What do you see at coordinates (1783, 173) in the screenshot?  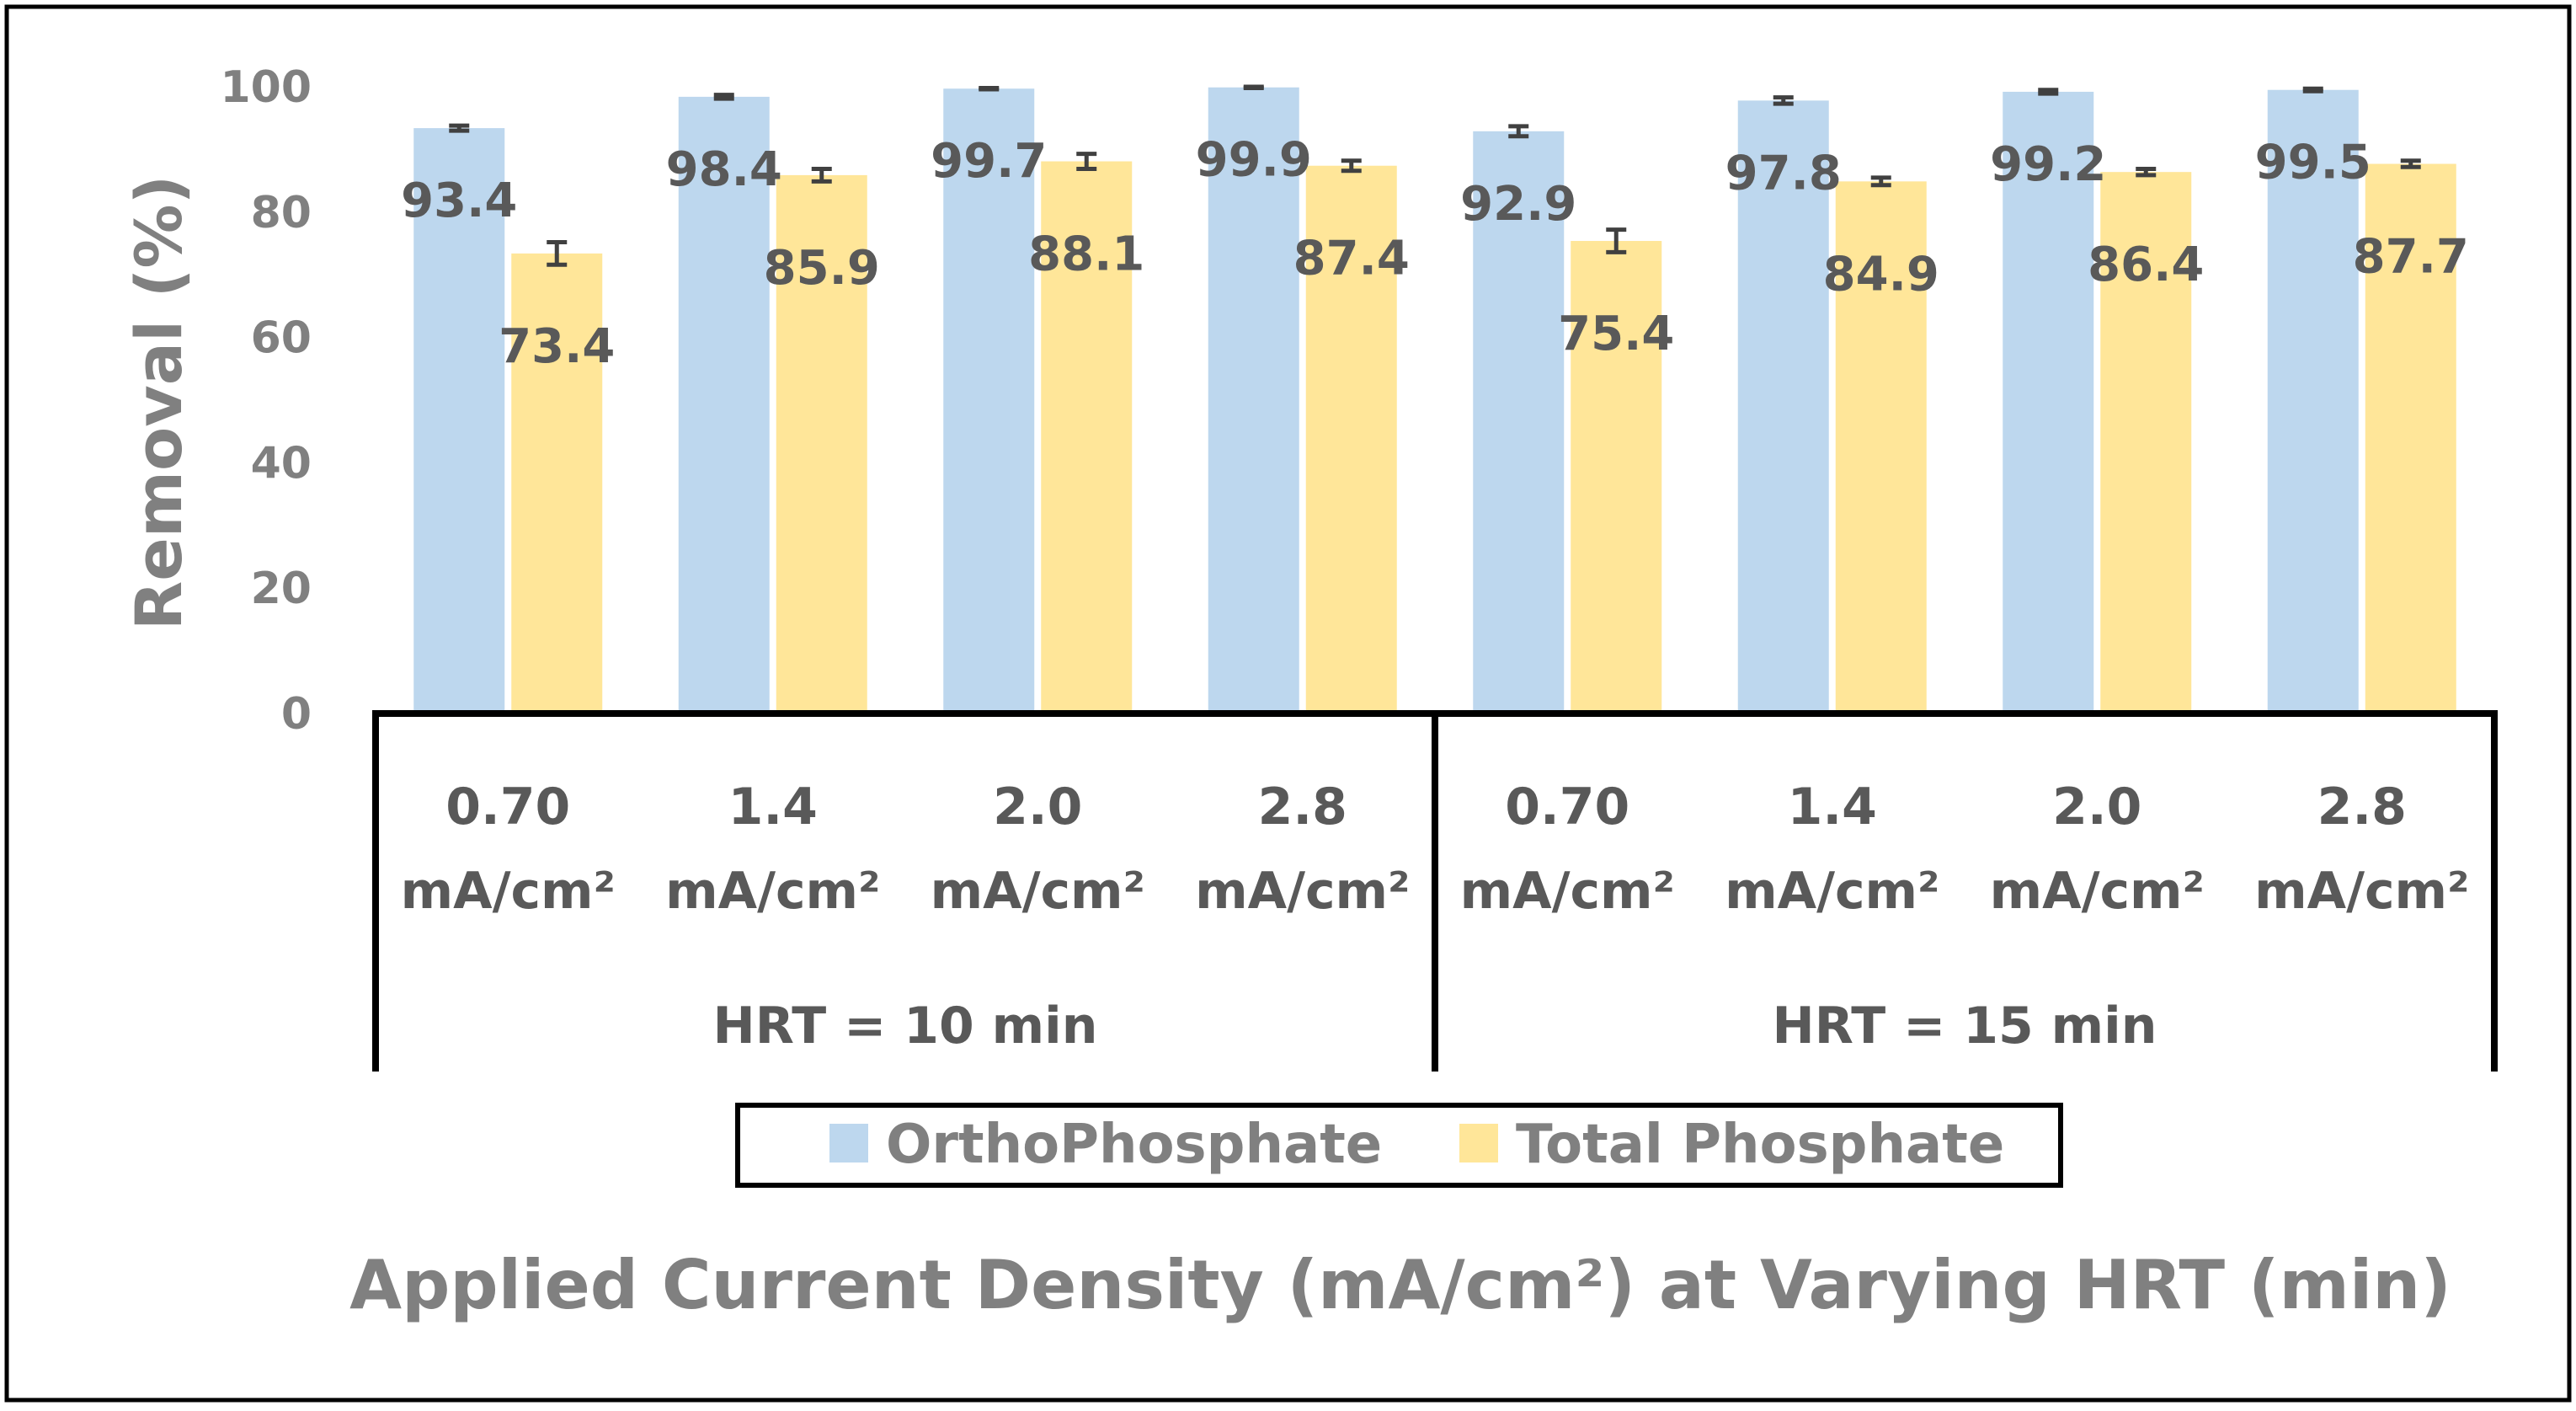 I see `data-label-orthophosphate: 97.8` at bounding box center [1783, 173].